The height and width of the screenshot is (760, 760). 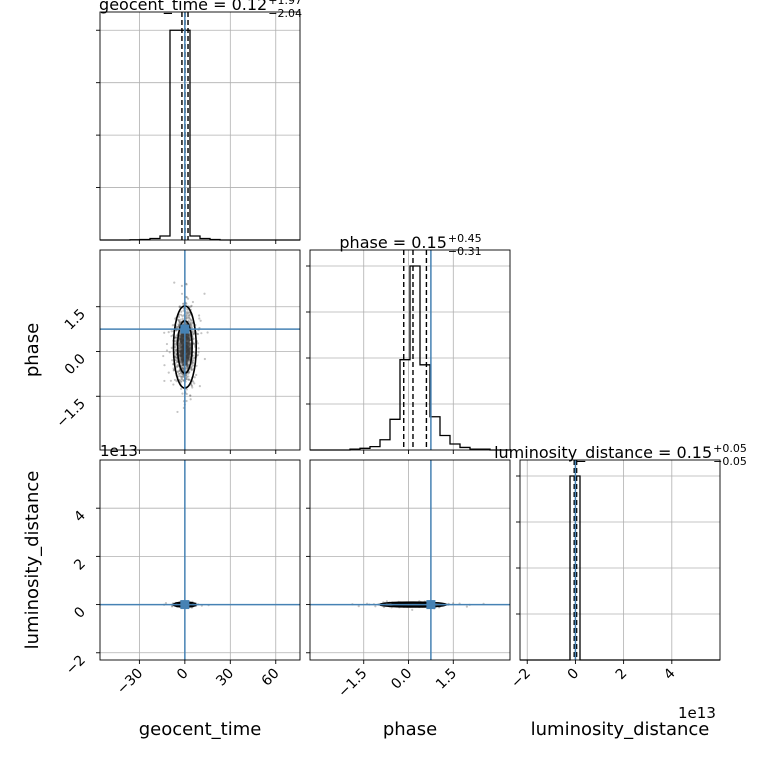 I want to click on offset-text-y: 1e13, so click(x=119, y=451).